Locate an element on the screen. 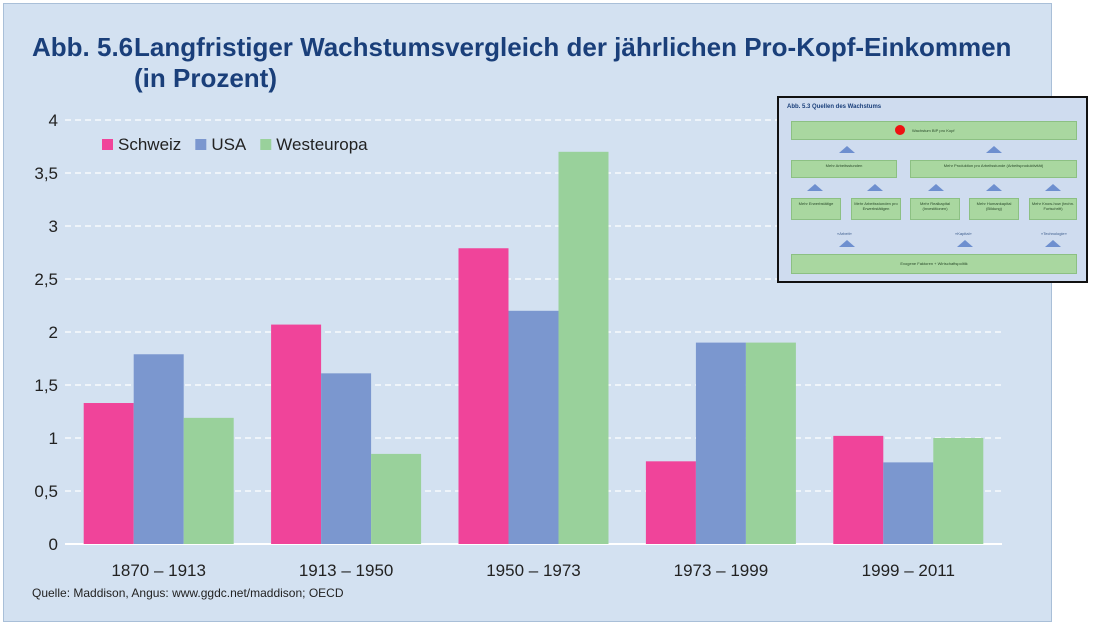 This screenshot has width=1094, height=625. y-tick-label: 1 is located at coordinates (53, 438).